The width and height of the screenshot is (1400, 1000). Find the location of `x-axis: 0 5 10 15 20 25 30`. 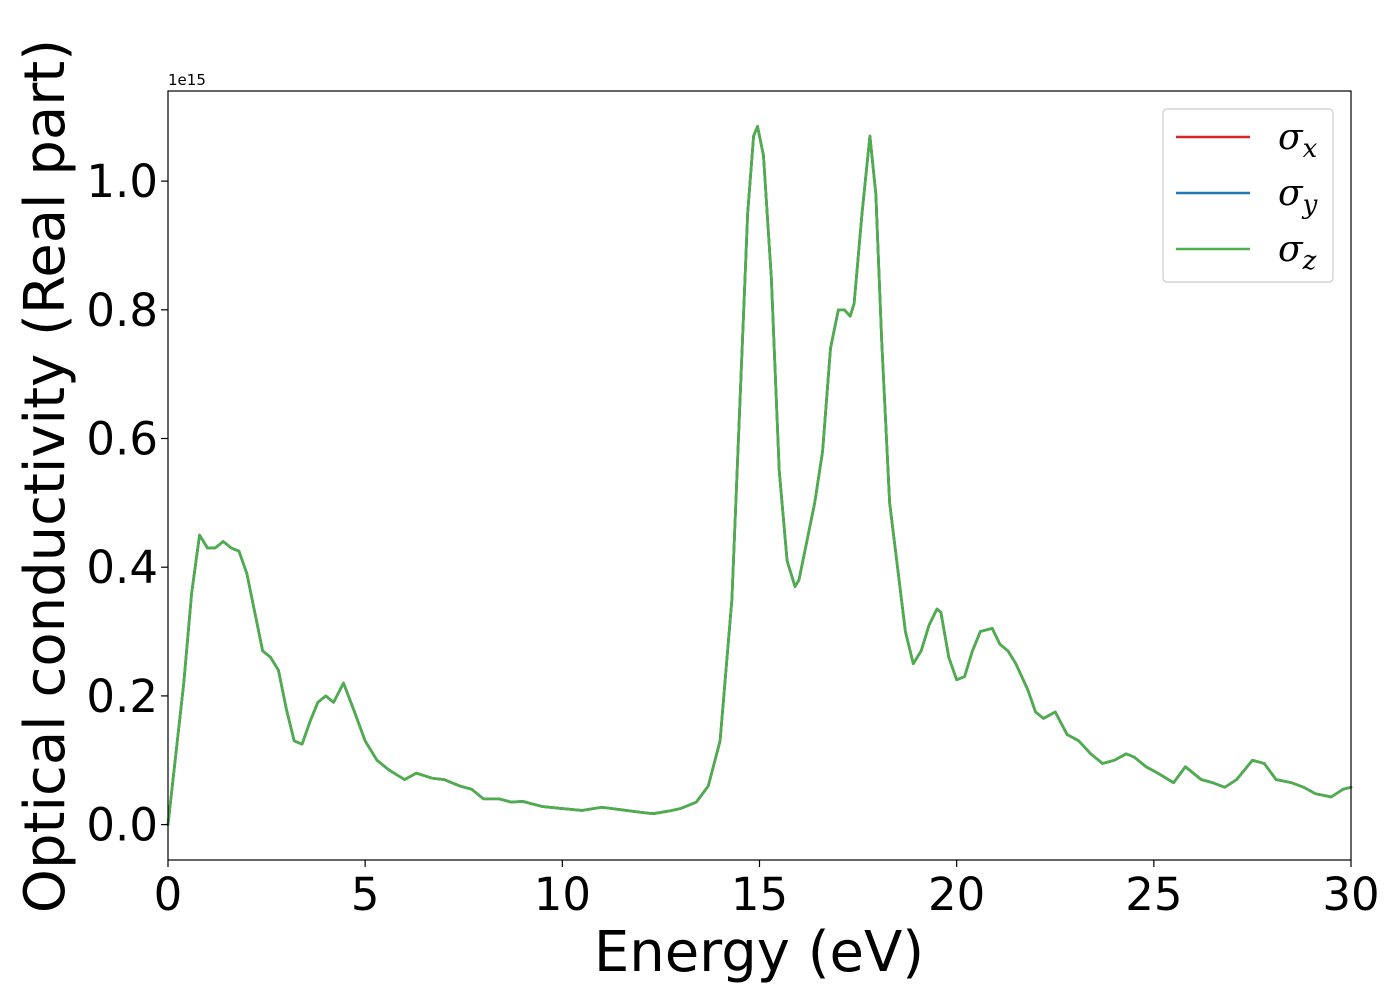

x-axis: 0 5 10 15 20 25 30 is located at coordinates (767, 890).